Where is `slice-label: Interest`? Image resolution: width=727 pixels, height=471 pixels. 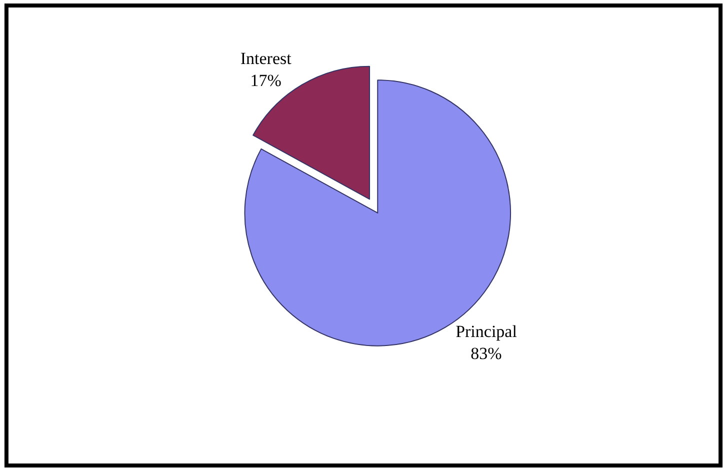 slice-label: Interest is located at coordinates (266, 58).